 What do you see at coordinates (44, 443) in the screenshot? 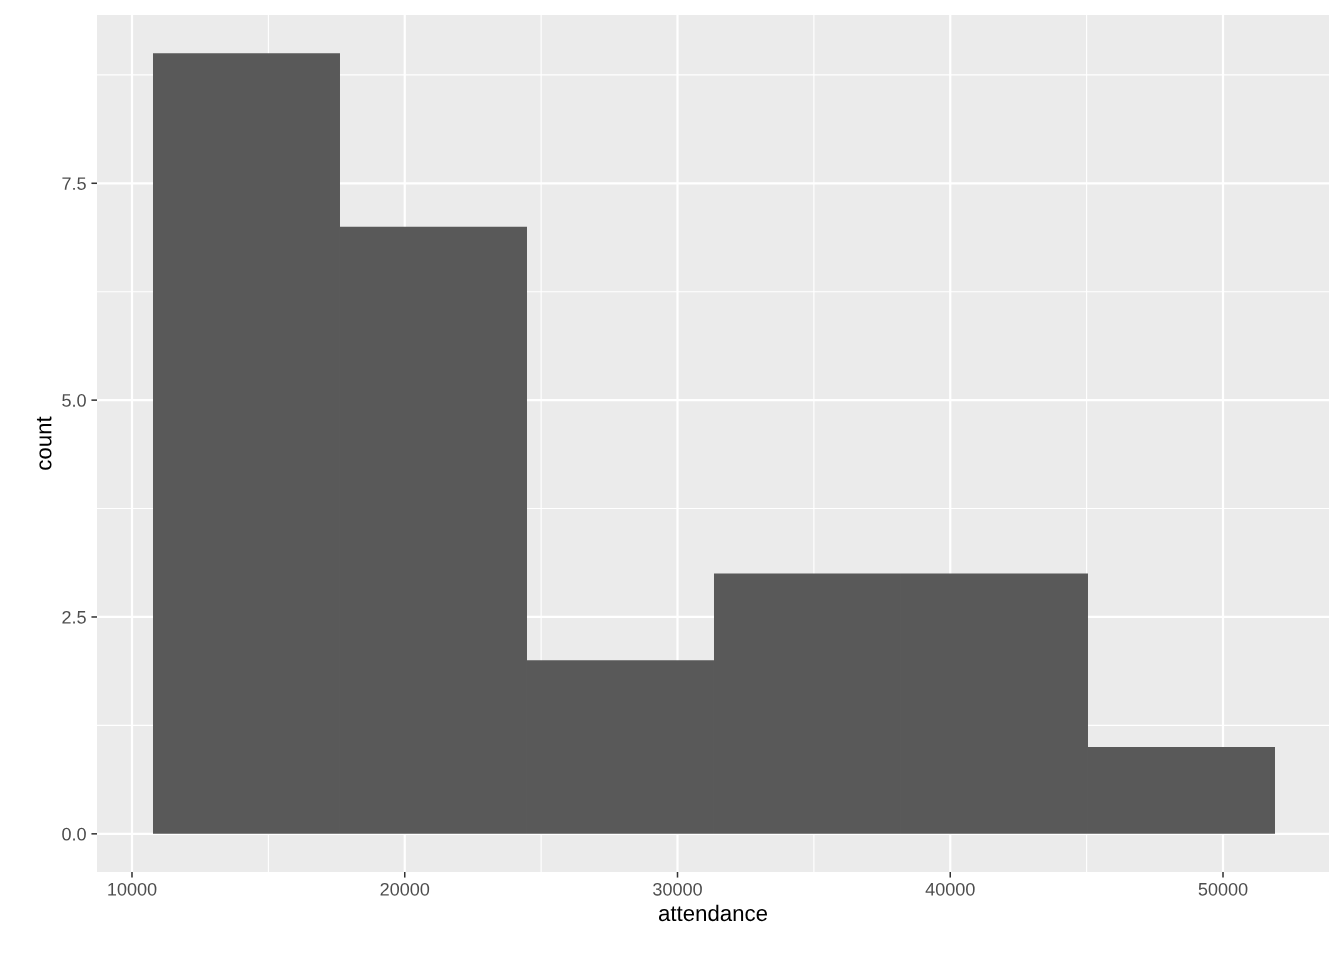
I see `y-axis-title: count` at bounding box center [44, 443].